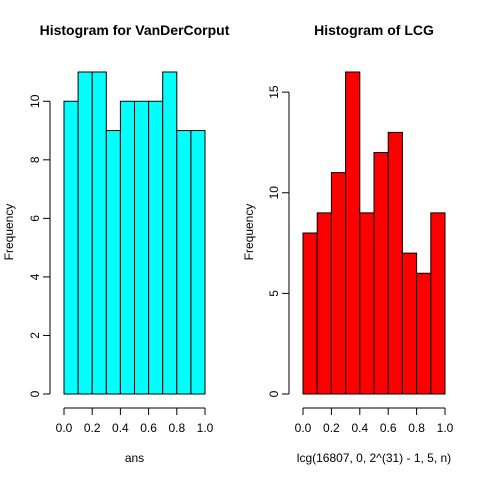 This screenshot has width=480, height=480. Describe the element at coordinates (135, 30) in the screenshot. I see `vandercorput-histogram-title: Histogram for VanDerCorput` at that location.